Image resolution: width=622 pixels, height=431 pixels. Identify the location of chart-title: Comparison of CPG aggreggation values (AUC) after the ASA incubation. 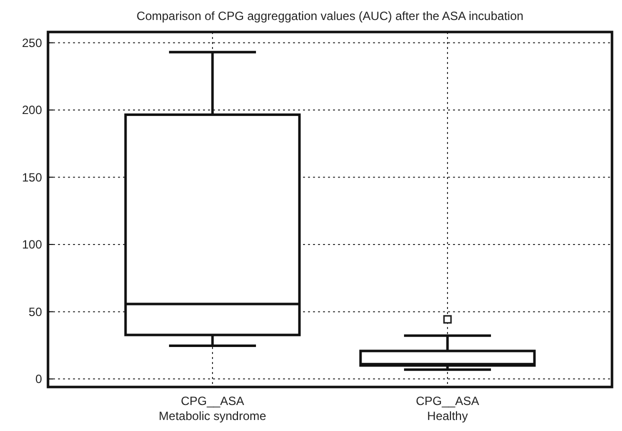
(330, 16).